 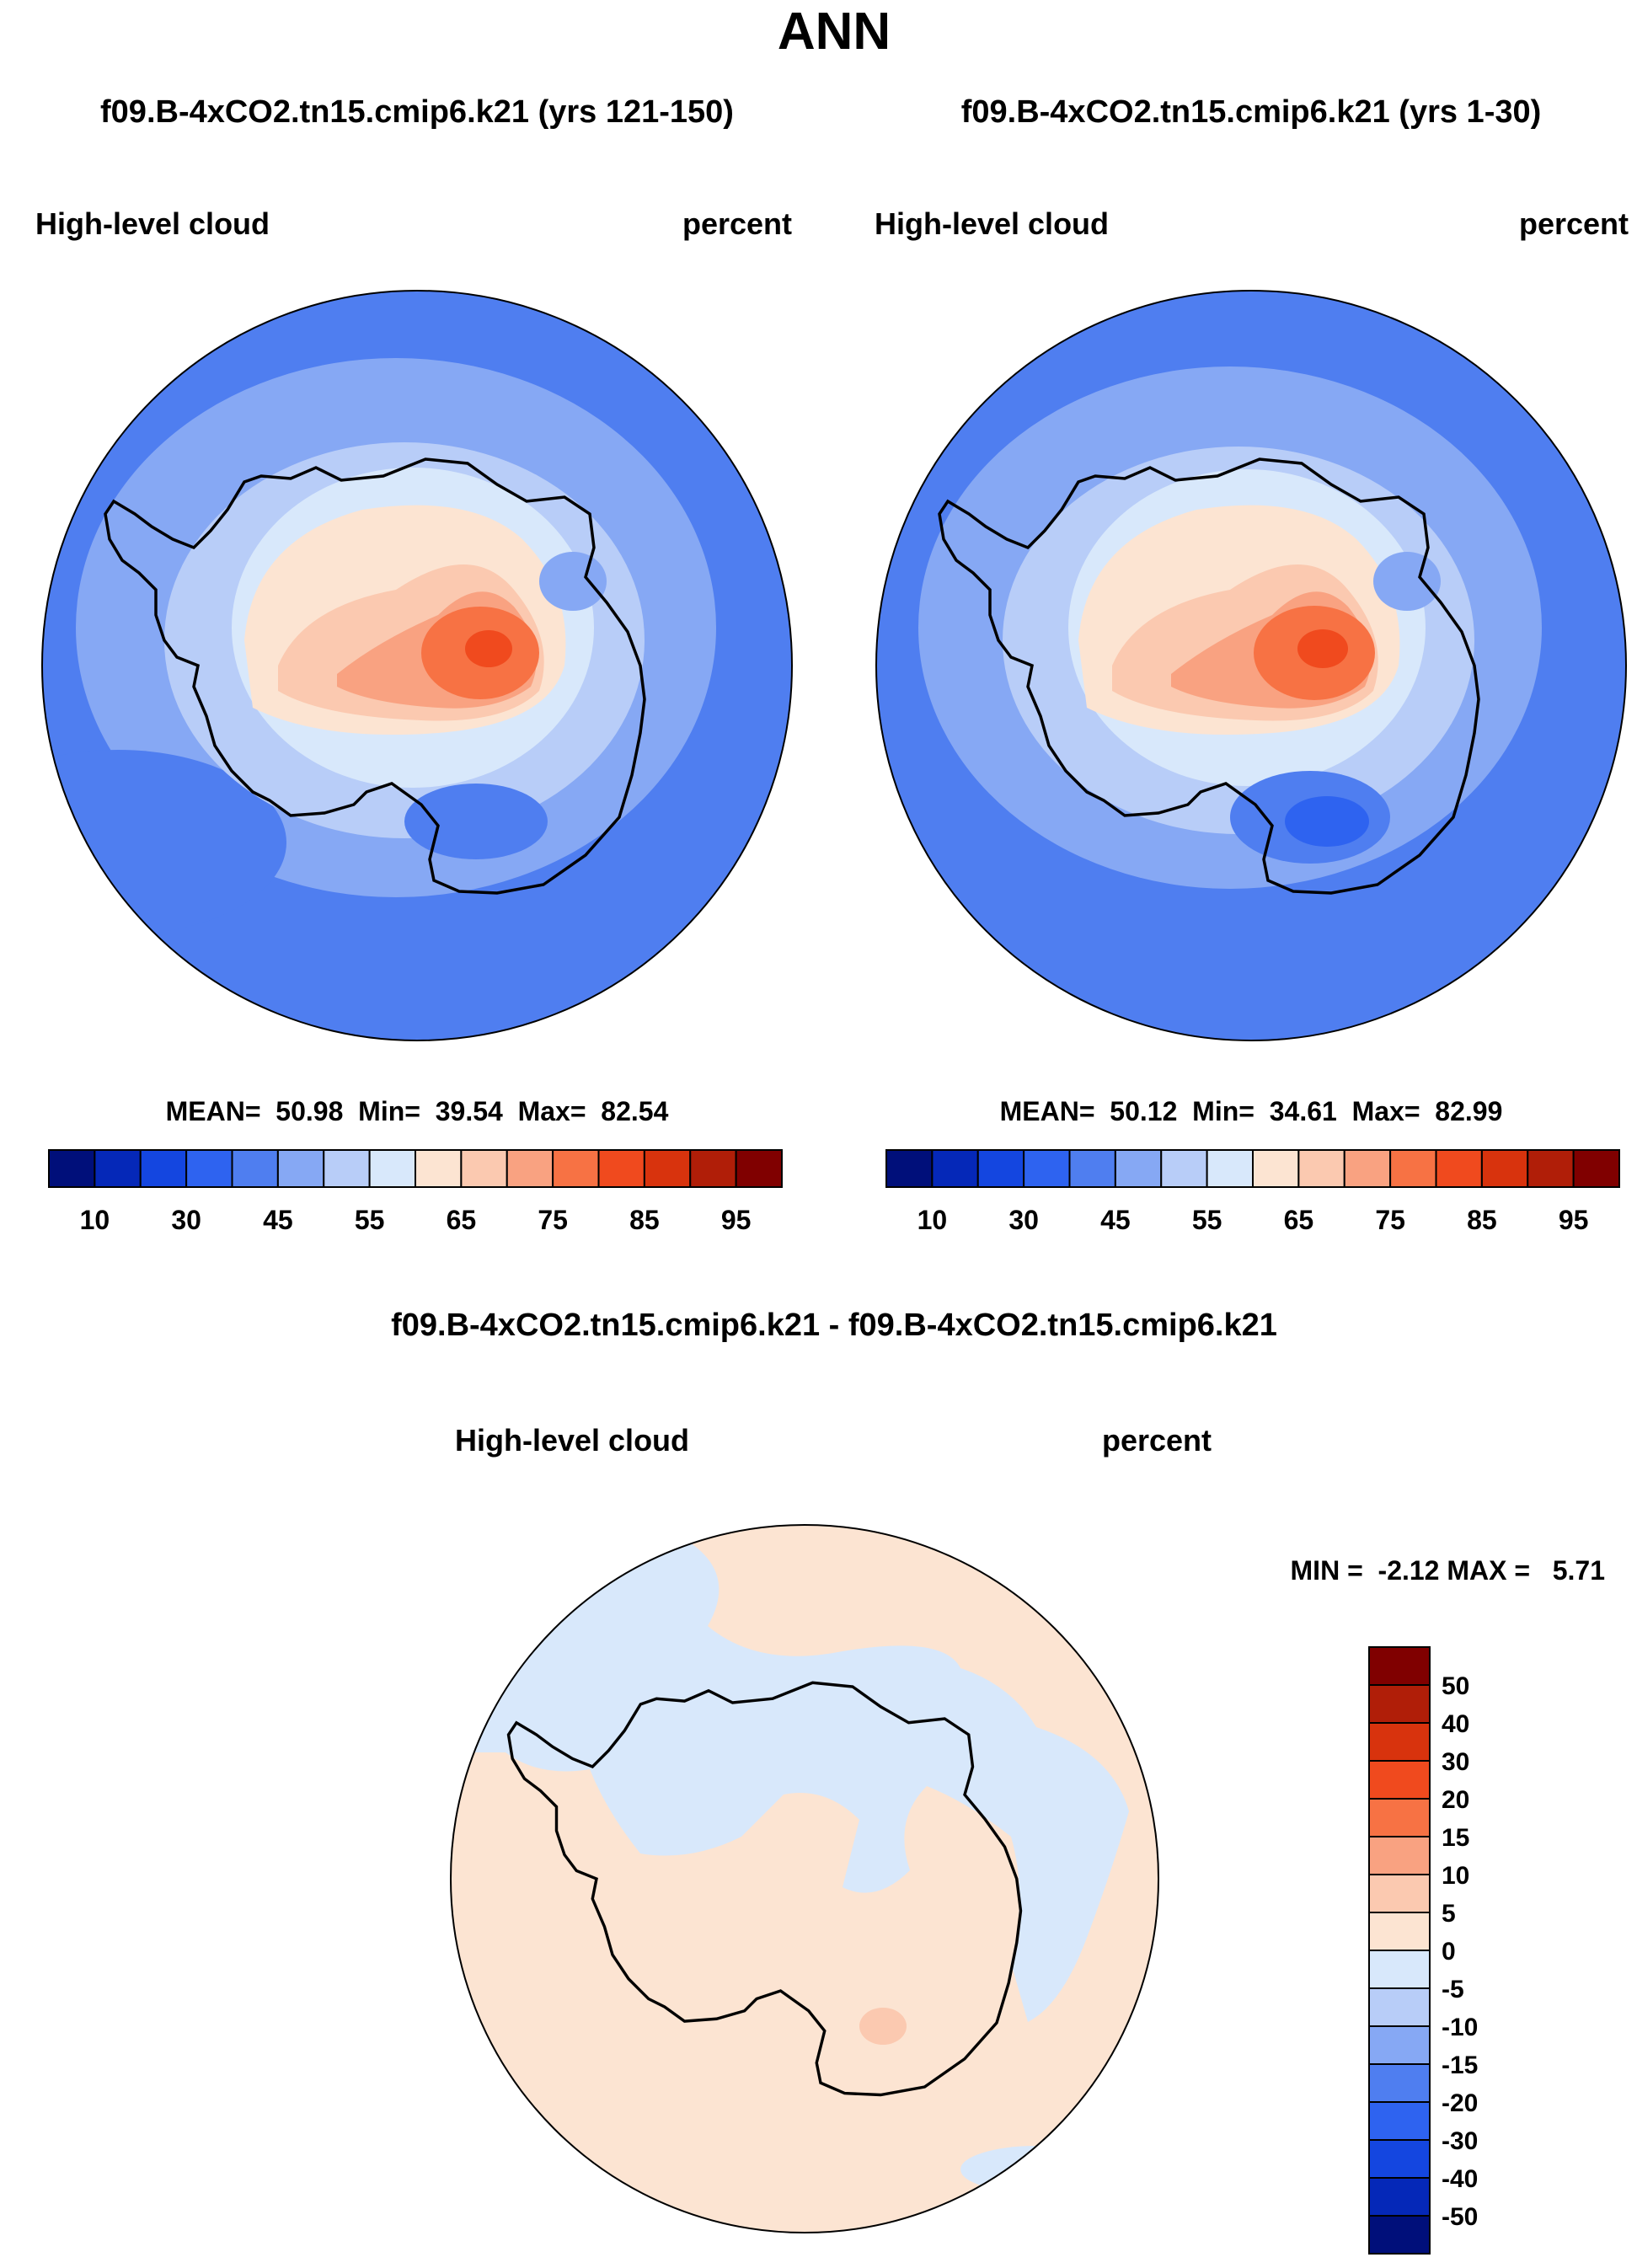 What do you see at coordinates (572, 1440) in the screenshot?
I see `panel-c-field-label: High-level cloud` at bounding box center [572, 1440].